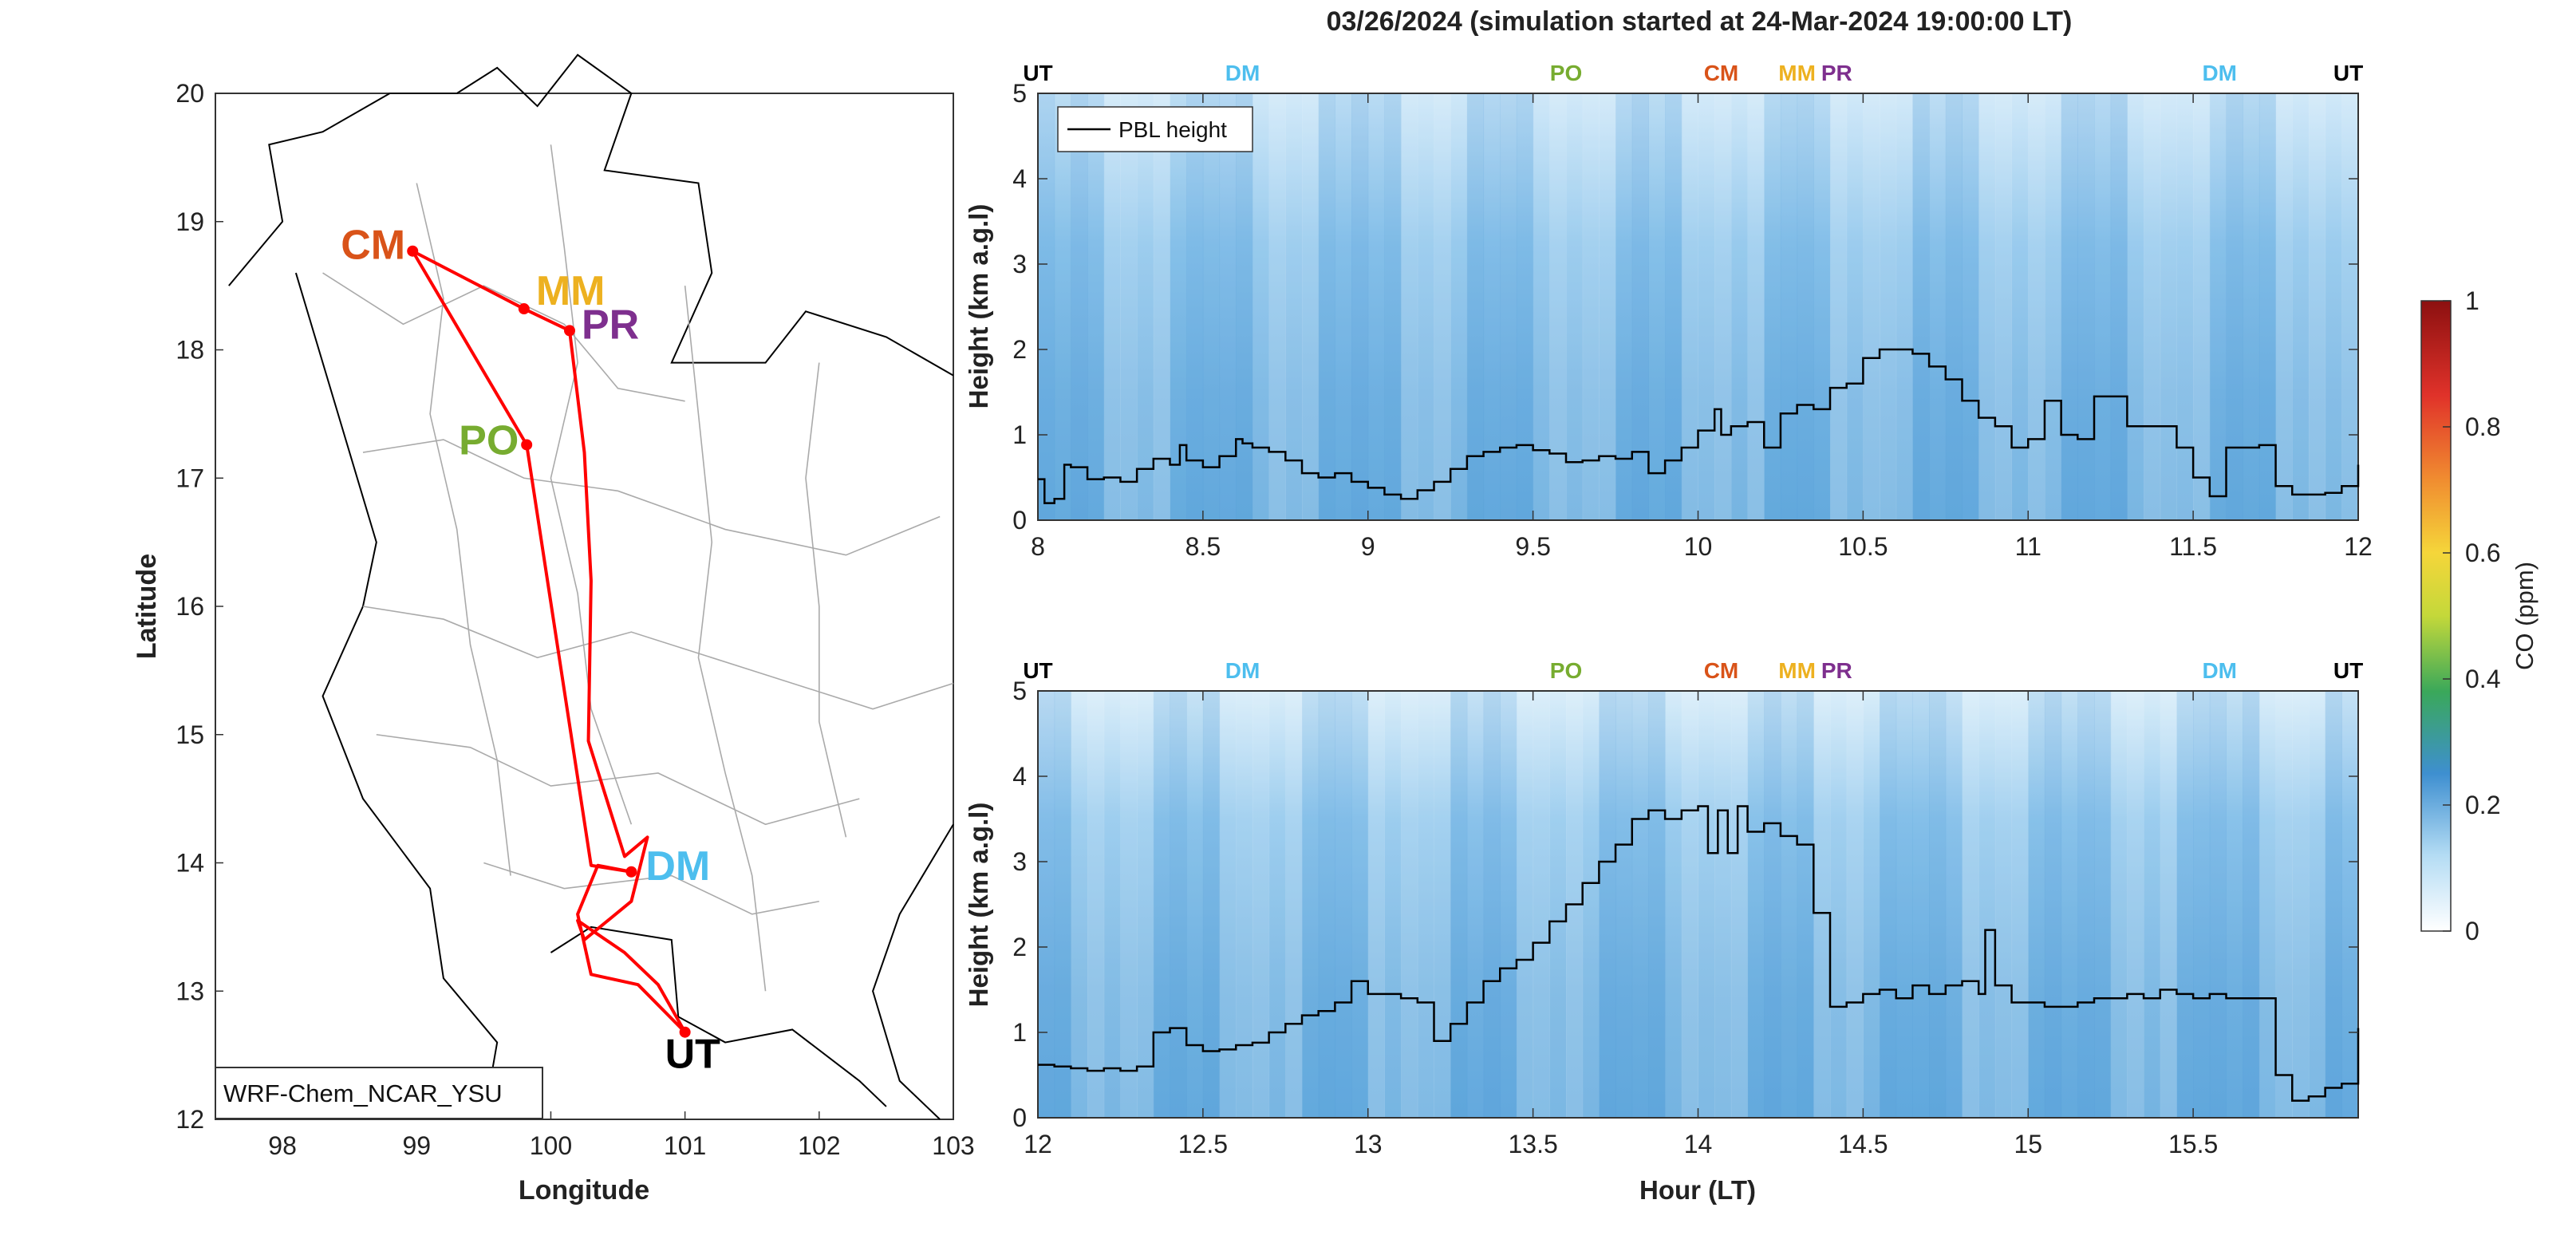 Image resolution: width=2576 pixels, height=1247 pixels. What do you see at coordinates (551, 1146) in the screenshot?
I see `map-x-tick-label: 100` at bounding box center [551, 1146].